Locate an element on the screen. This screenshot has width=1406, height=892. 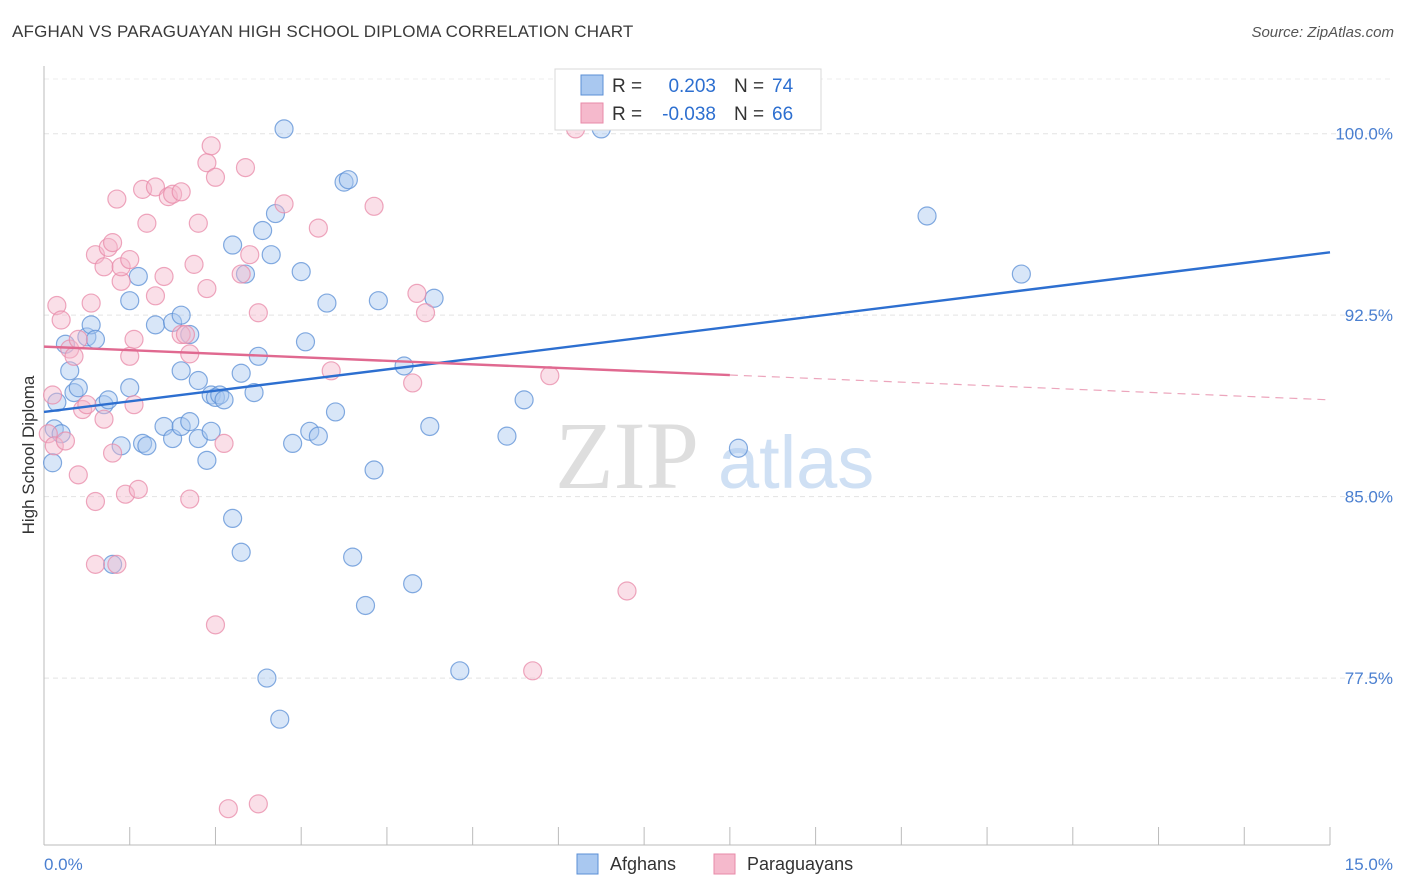
y-axis-label: High School Diploma is located at coordinates (28, 454).